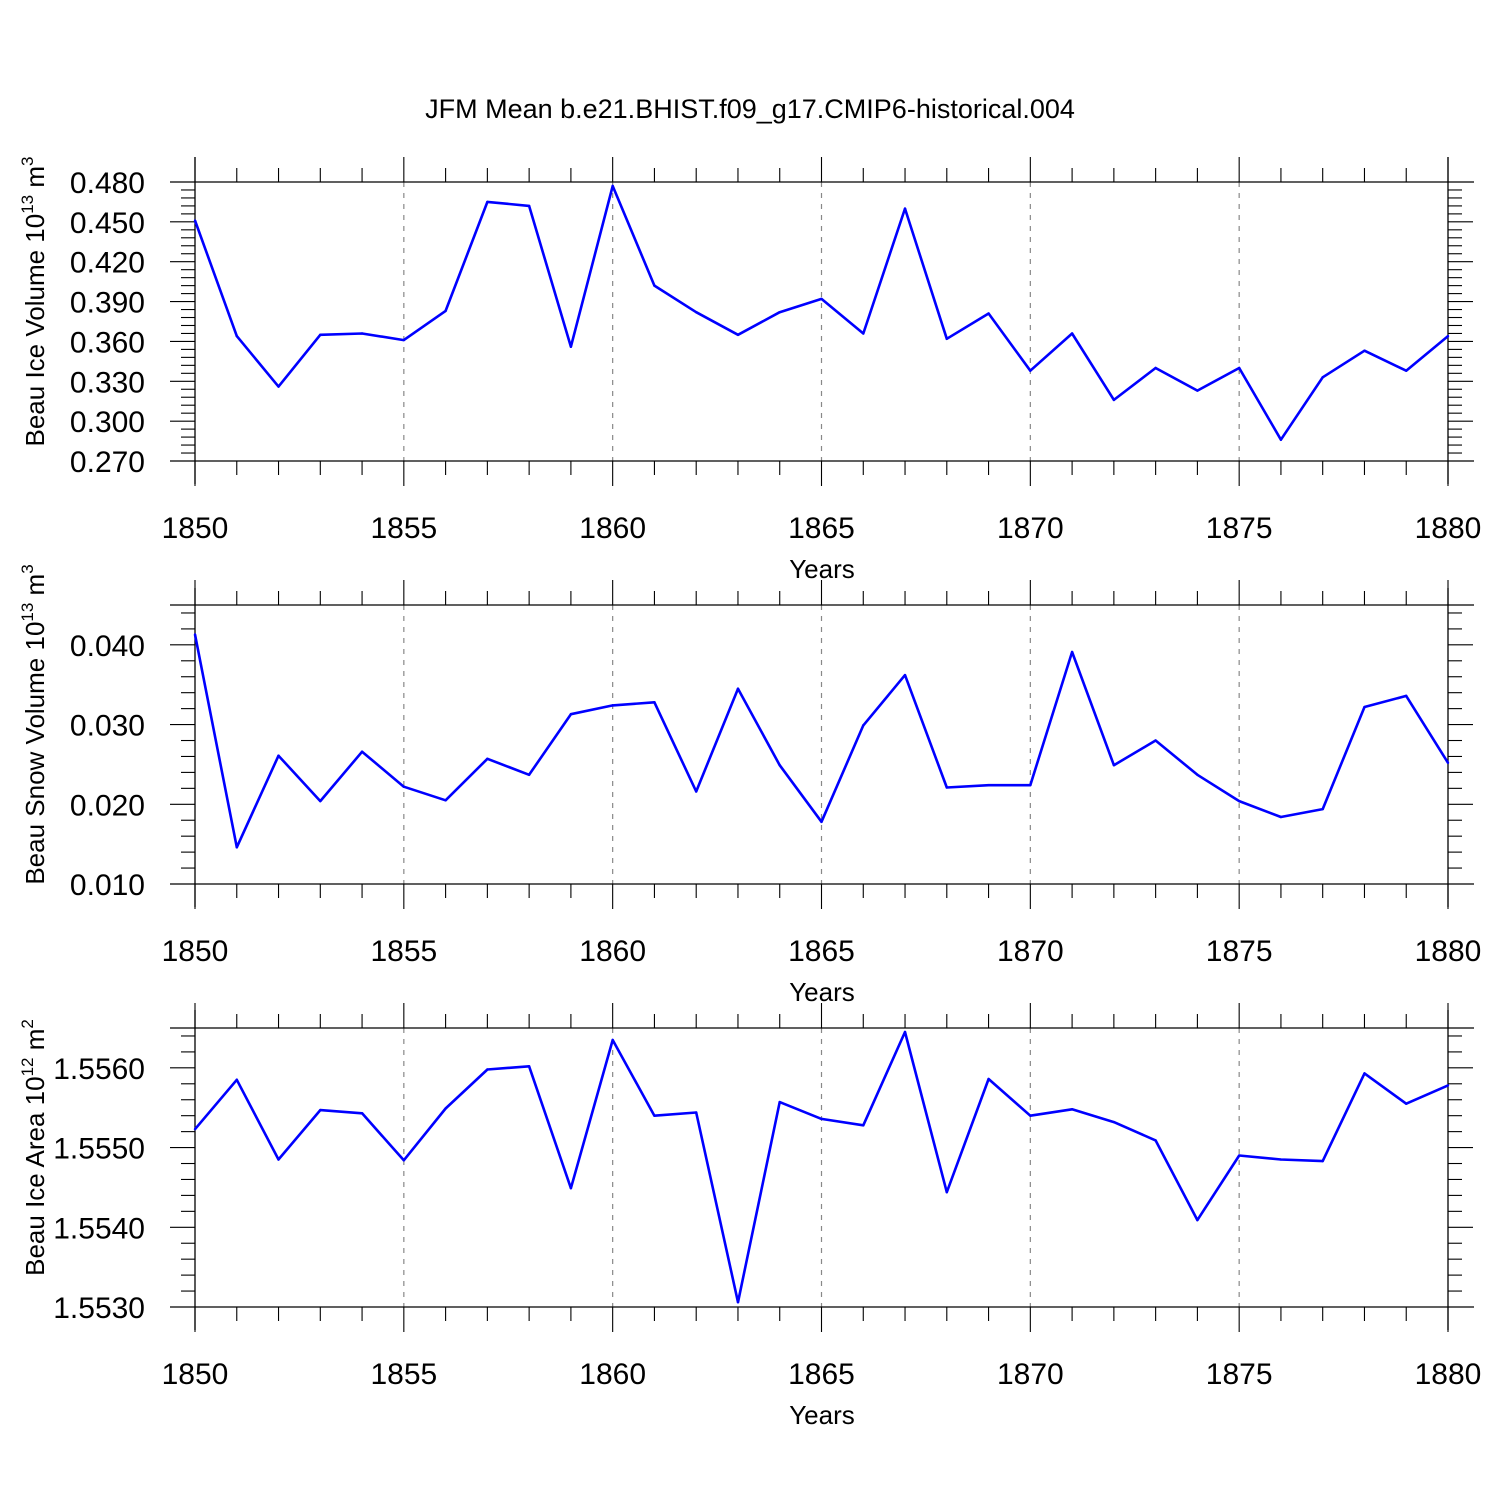  What do you see at coordinates (99, 1069) in the screenshot?
I see `y-tick-label: 1.5560` at bounding box center [99, 1069].